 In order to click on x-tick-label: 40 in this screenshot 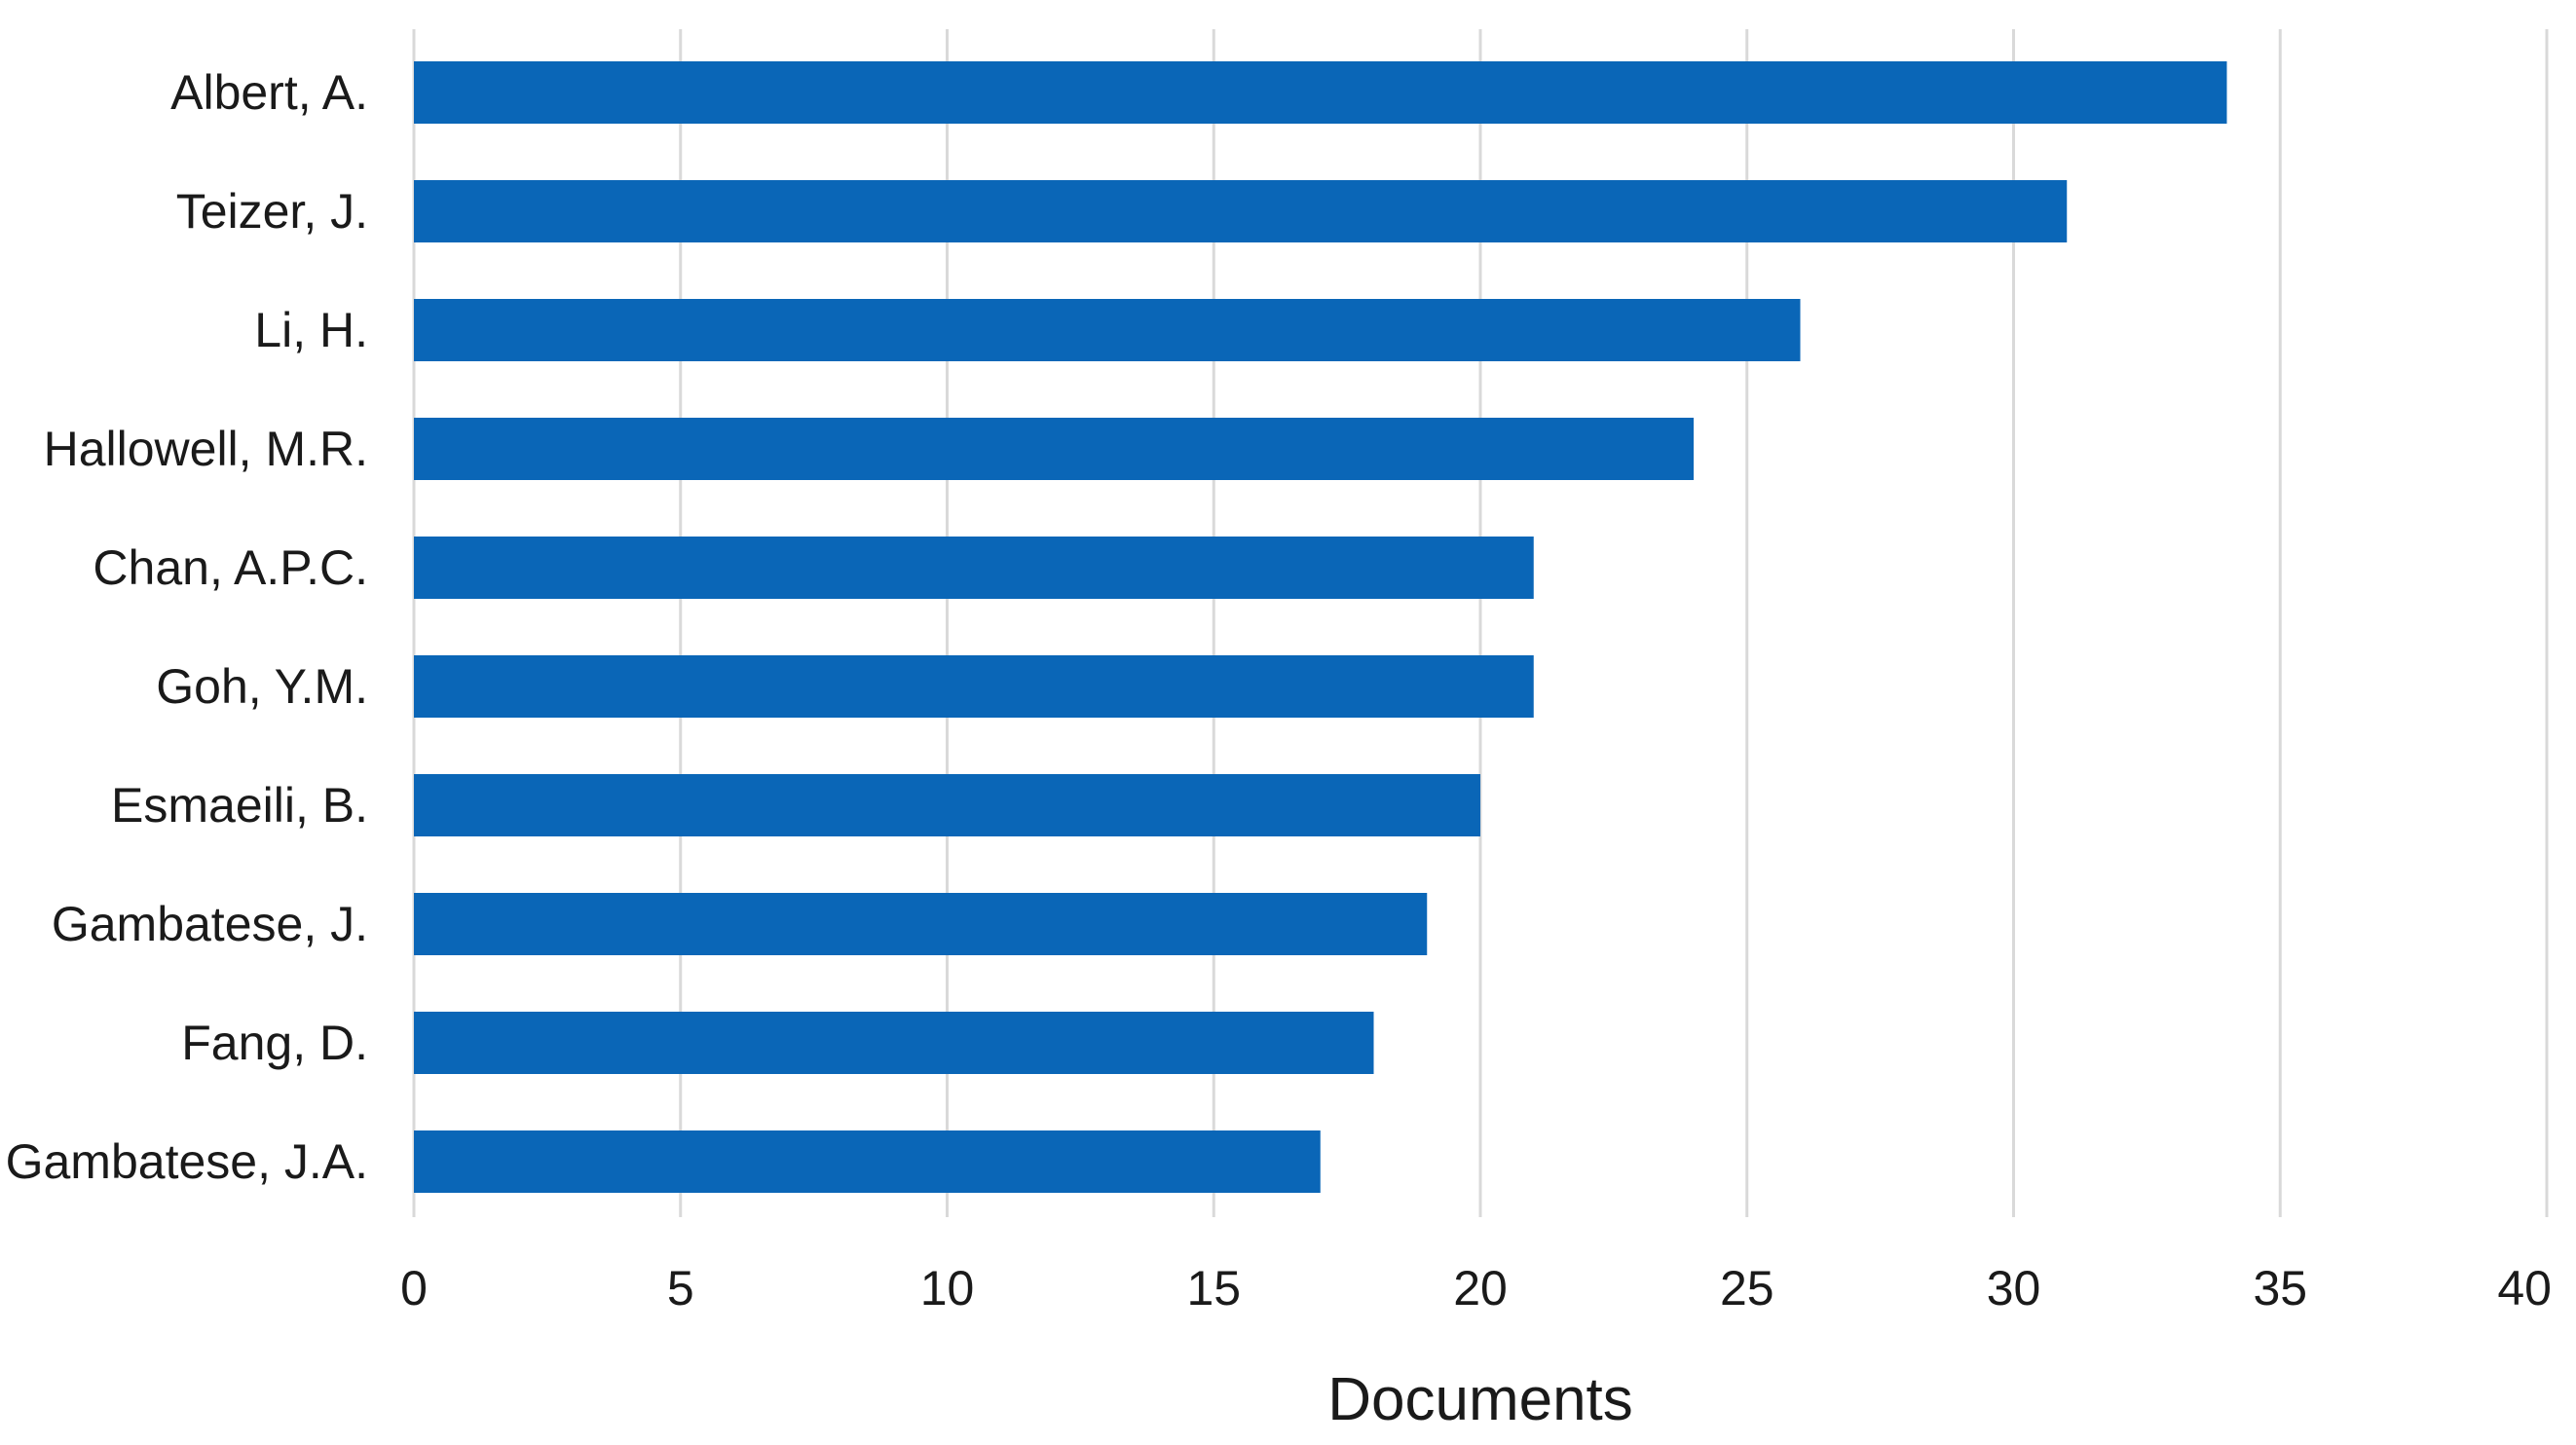, I will do `click(2524, 1288)`.